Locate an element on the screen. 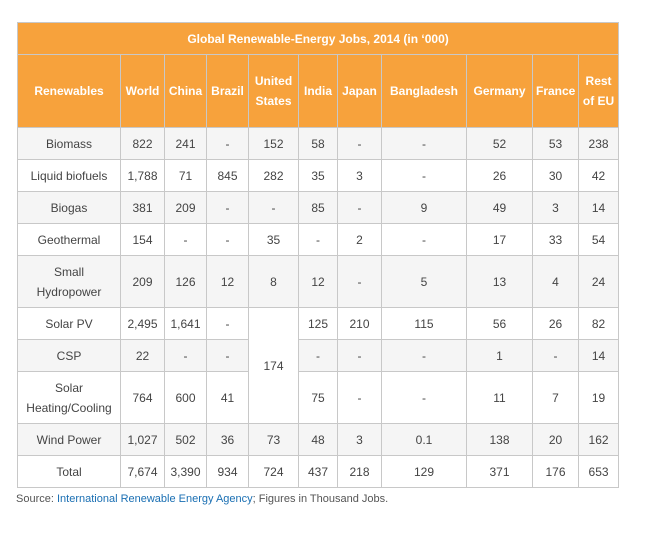  table-cell: 30 is located at coordinates (555, 175).